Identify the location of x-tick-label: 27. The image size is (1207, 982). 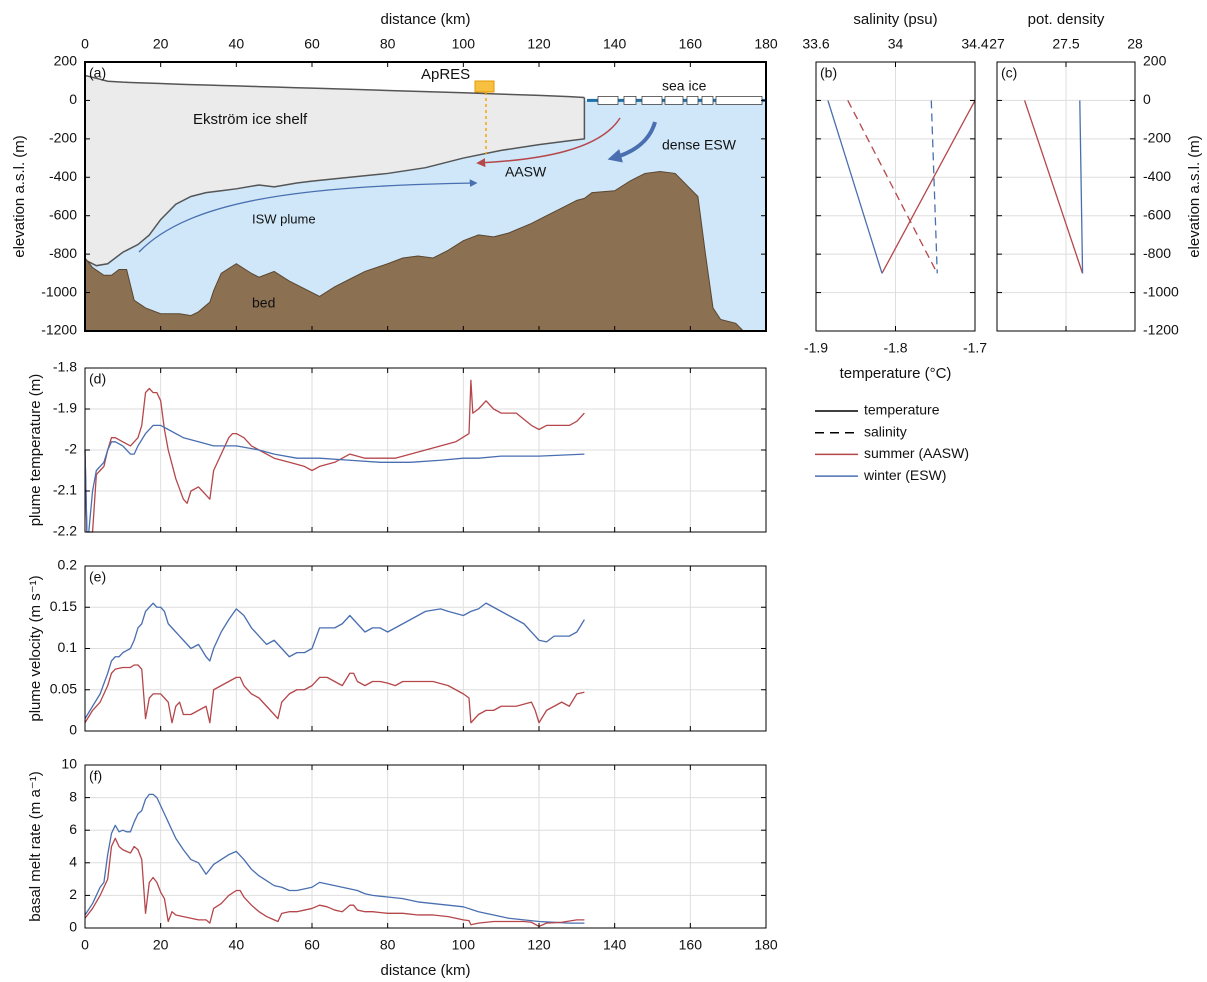
(997, 44).